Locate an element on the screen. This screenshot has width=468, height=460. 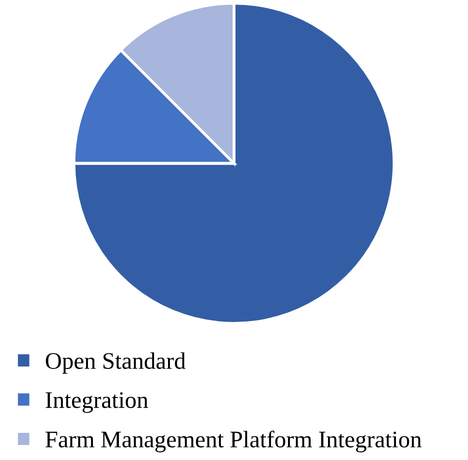
legend-label: Farm Management Platform Integration is located at coordinates (234, 441).